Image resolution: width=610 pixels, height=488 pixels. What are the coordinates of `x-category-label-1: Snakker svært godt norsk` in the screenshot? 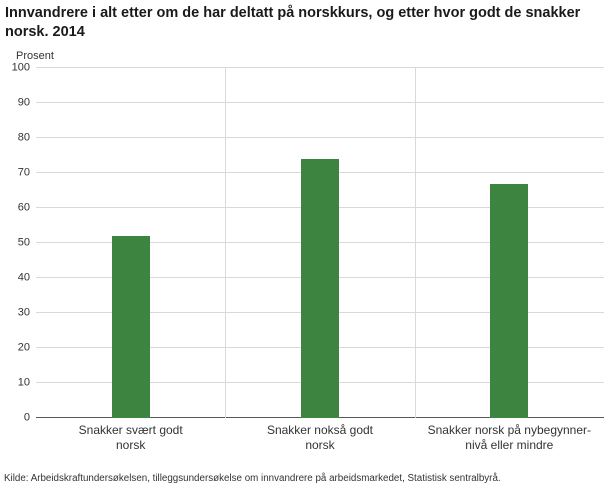 It's located at (130, 437).